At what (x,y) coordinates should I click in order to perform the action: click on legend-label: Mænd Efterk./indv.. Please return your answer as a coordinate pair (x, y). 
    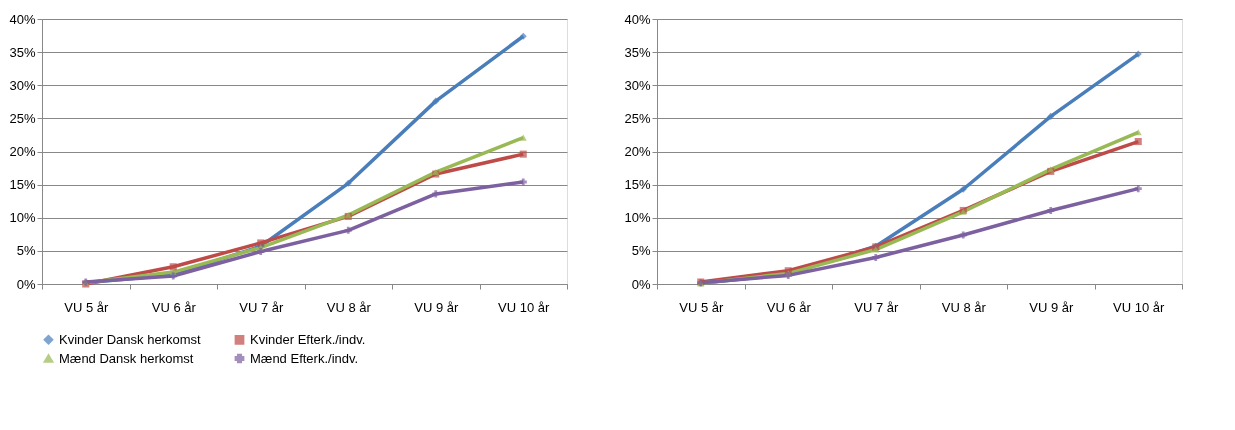
    Looking at the image, I should click on (304, 358).